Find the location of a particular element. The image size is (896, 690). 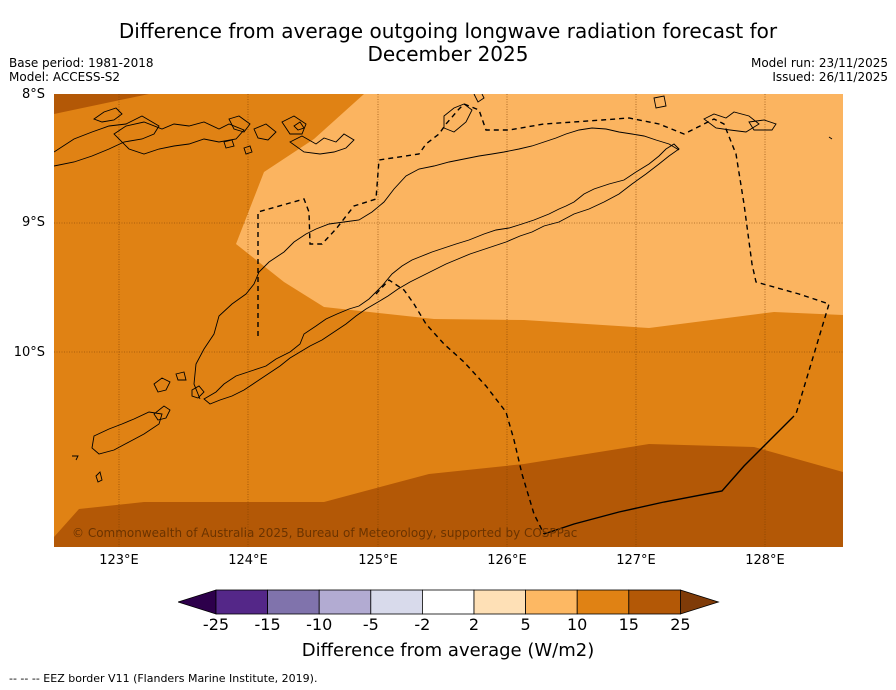

colorbar-tick-label: 2 is located at coordinates (474, 624).